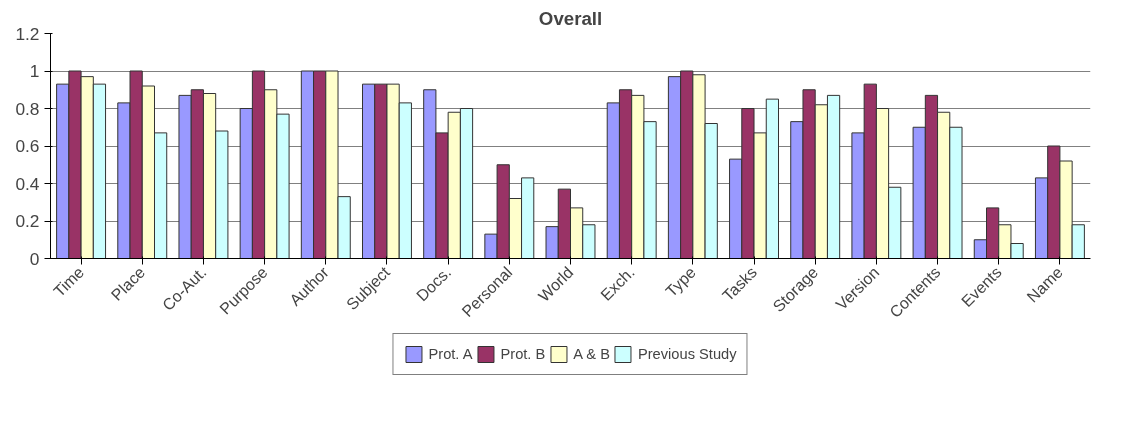  Describe the element at coordinates (523, 354) in the screenshot. I see `legend-label: Prot. B` at that location.